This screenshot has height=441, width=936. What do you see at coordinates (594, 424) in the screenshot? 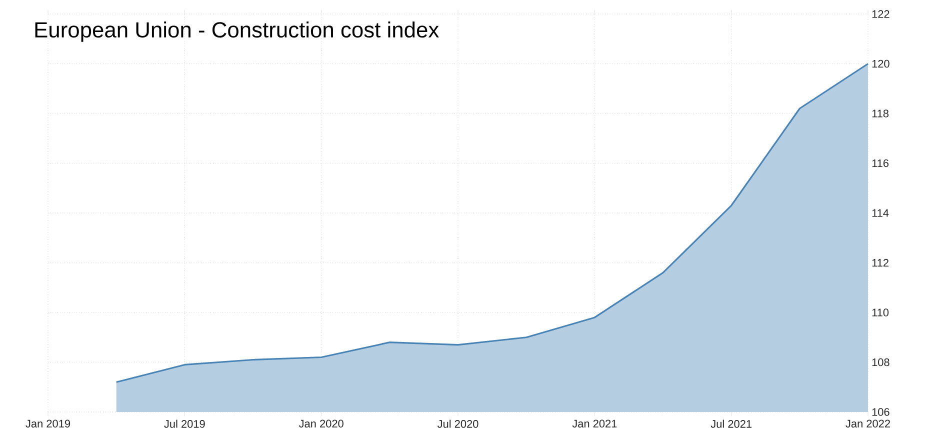
I see `x-tick-label: Jan 2021` at bounding box center [594, 424].